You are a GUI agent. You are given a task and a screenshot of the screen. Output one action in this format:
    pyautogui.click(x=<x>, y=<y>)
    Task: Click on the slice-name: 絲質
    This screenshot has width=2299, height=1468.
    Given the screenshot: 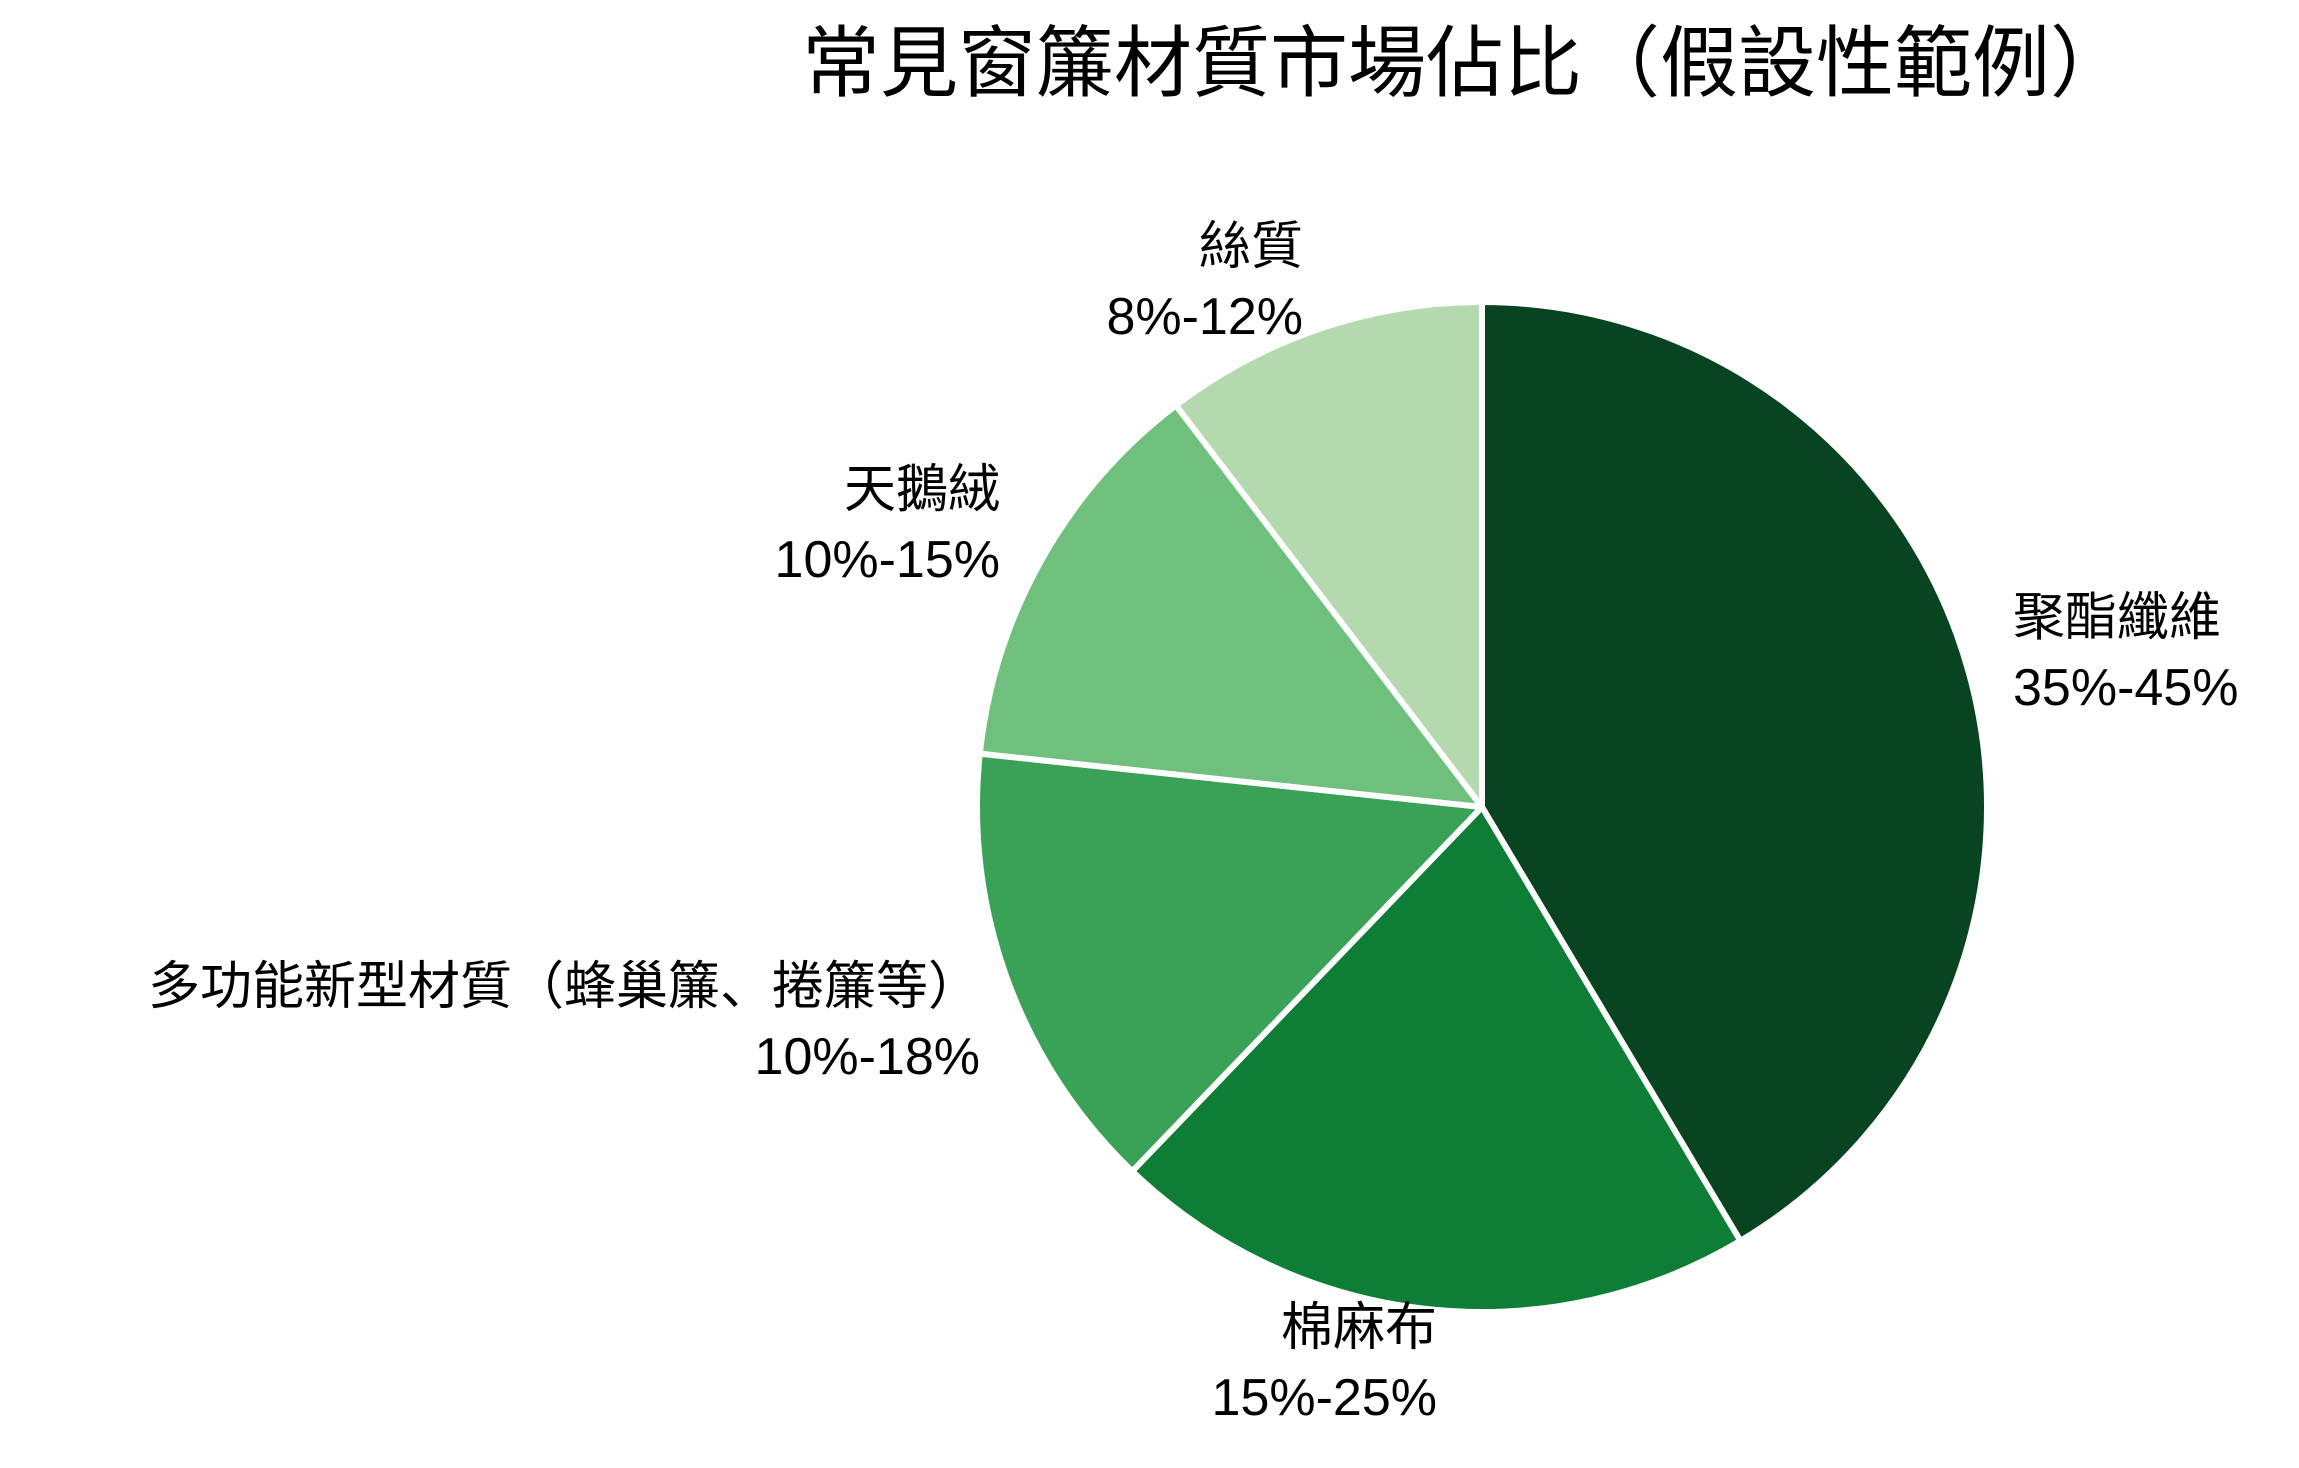 What is the action you would take?
    pyautogui.click(x=1250, y=247)
    